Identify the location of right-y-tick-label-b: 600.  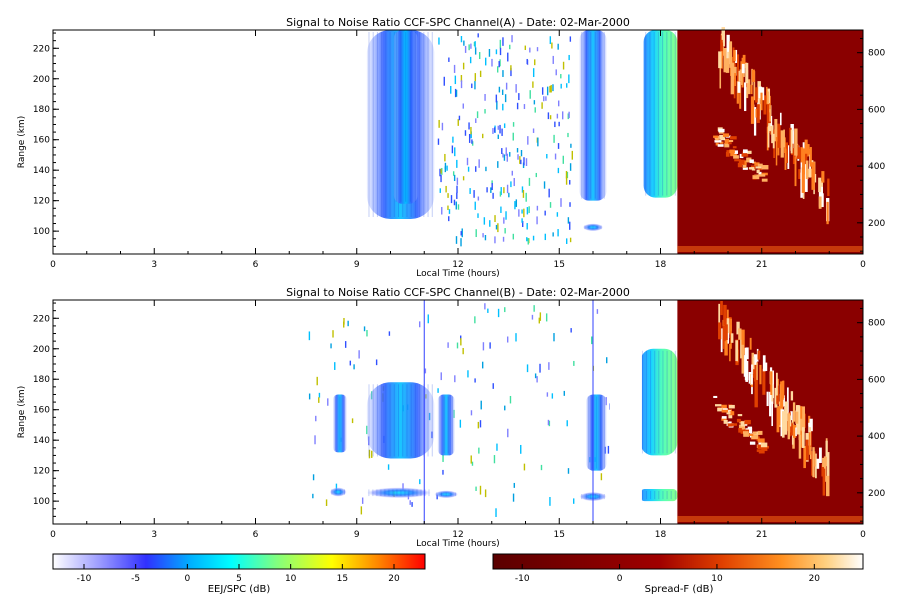
(876, 380).